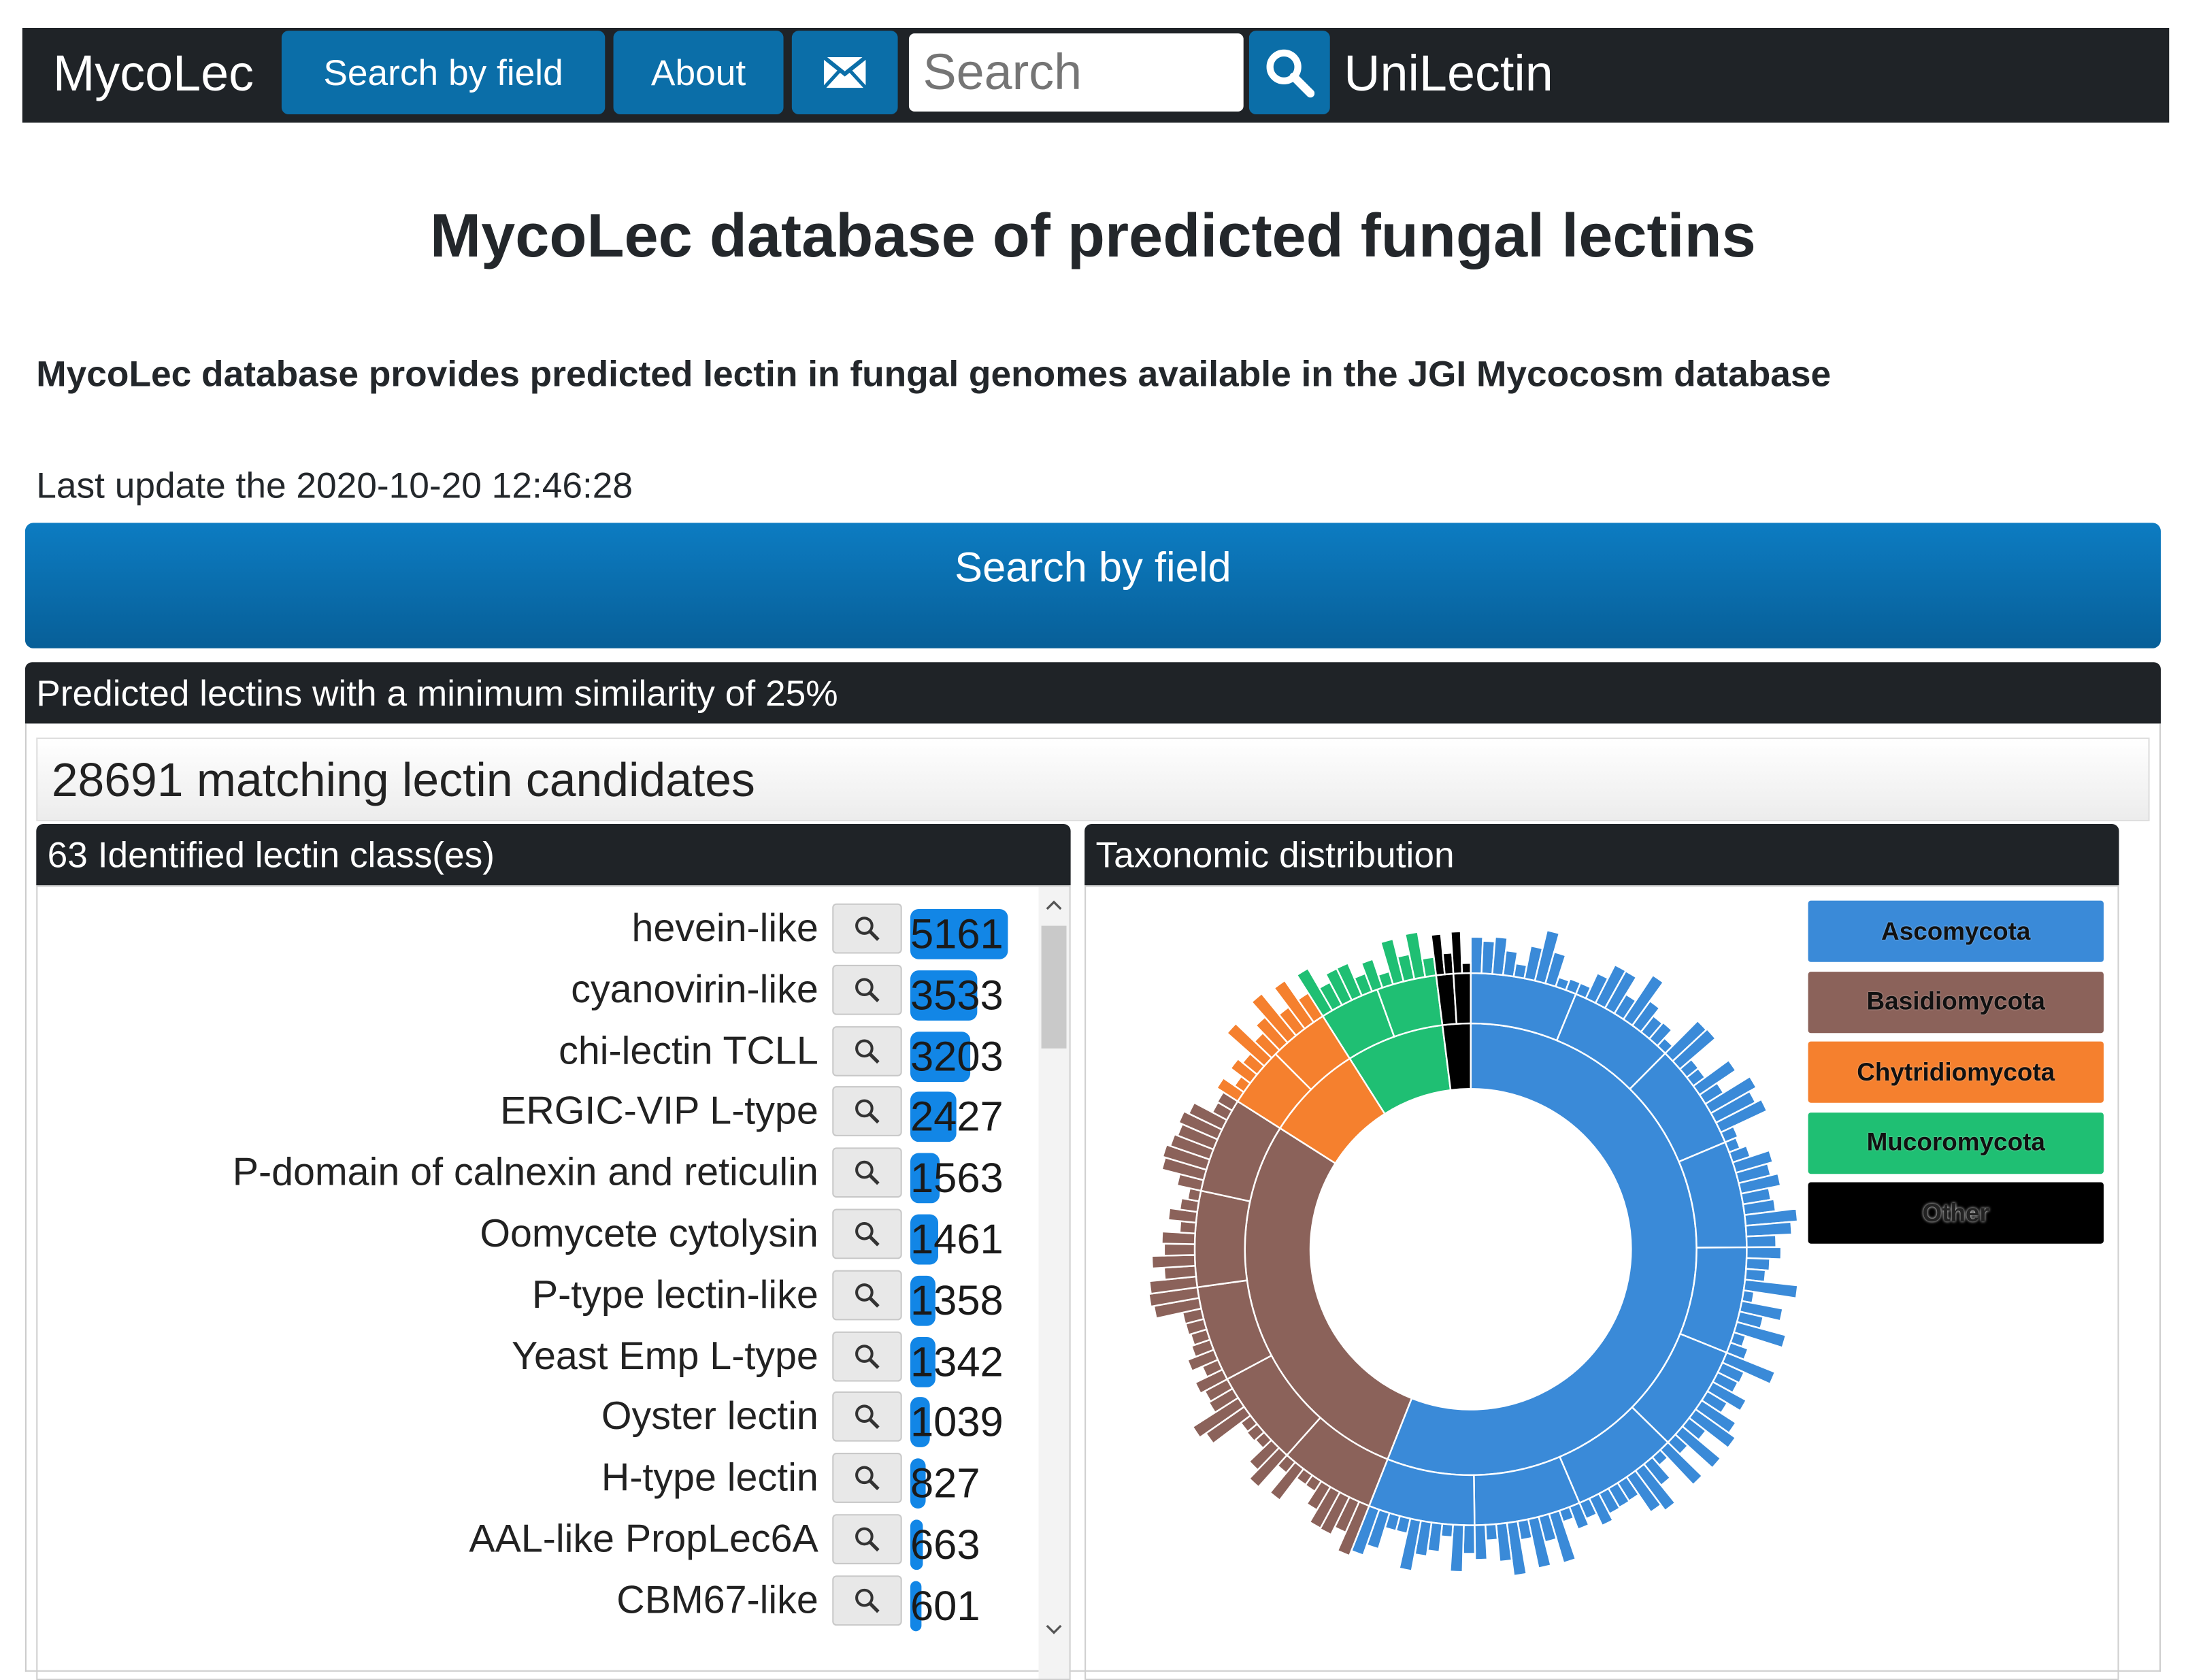  I want to click on last-update: Last update the 2020-10-20 12:46:28, so click(334, 485).